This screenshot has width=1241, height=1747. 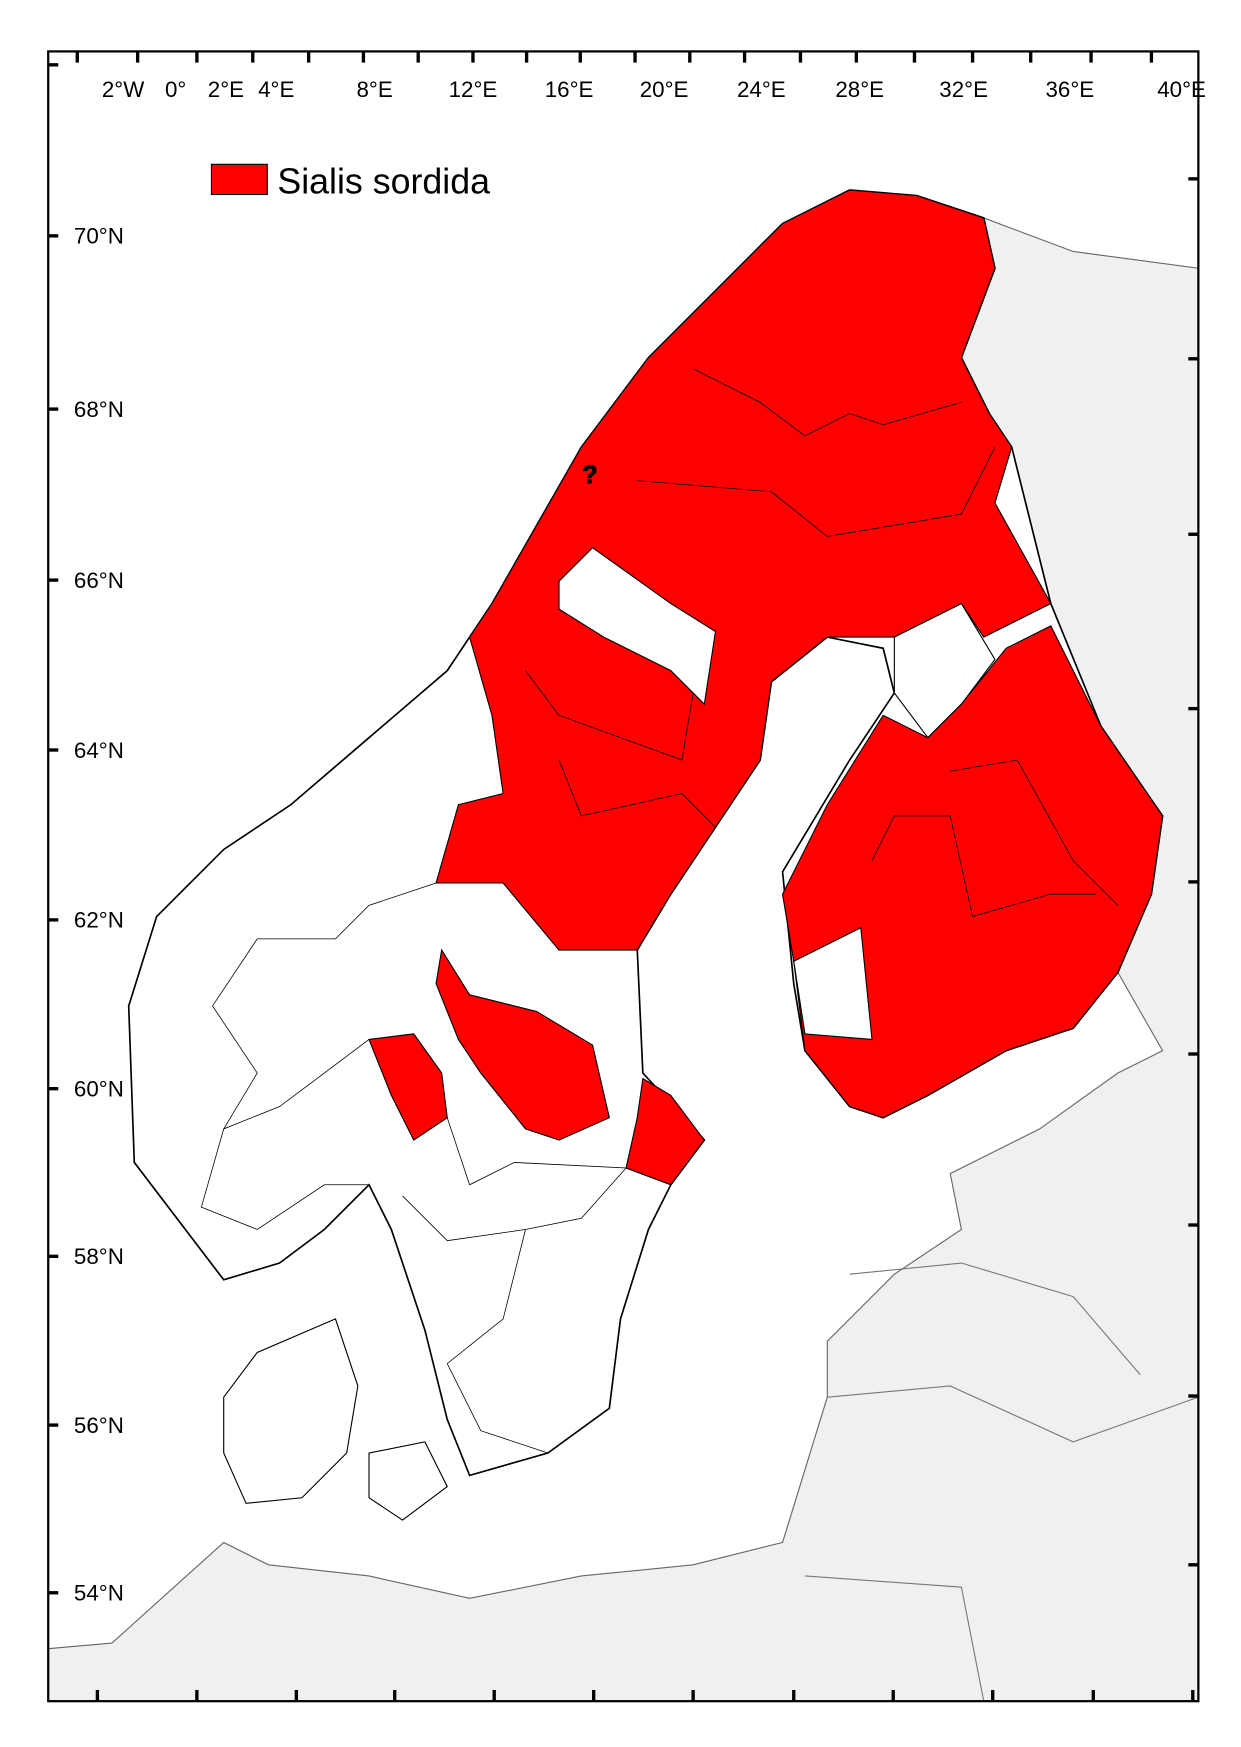 I want to click on lon-label: 0°, so click(x=175, y=89).